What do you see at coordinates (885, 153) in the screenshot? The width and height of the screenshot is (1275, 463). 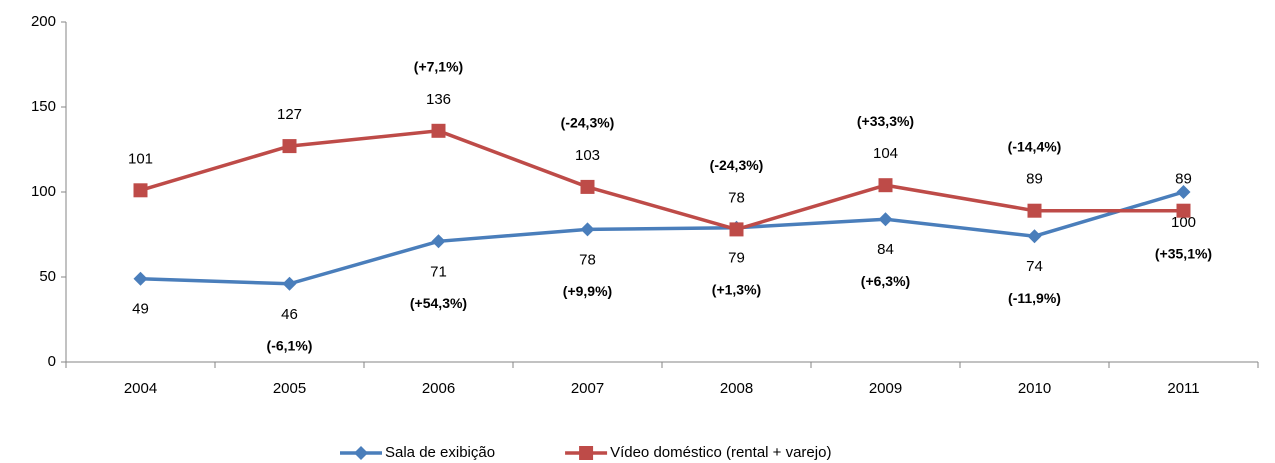 I see `data-label: 104` at bounding box center [885, 153].